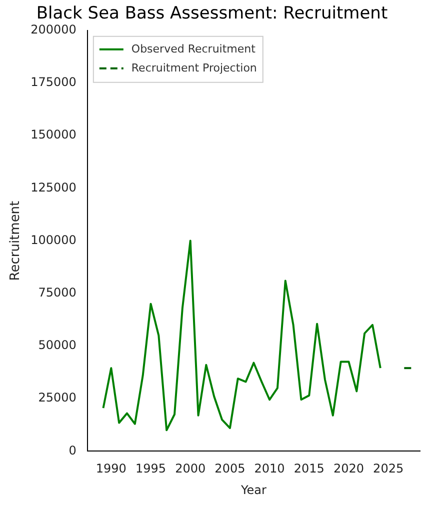 The height and width of the screenshot is (506, 424). I want to click on y-tick-label: 150000, so click(53, 135).